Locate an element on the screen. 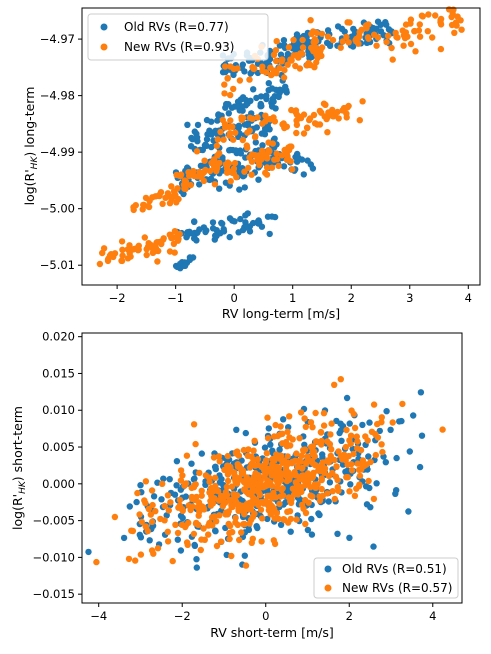 Image resolution: width=491 pixels, height=654 pixels. bottom-y-tick-label: 0.010 is located at coordinates (58, 410).